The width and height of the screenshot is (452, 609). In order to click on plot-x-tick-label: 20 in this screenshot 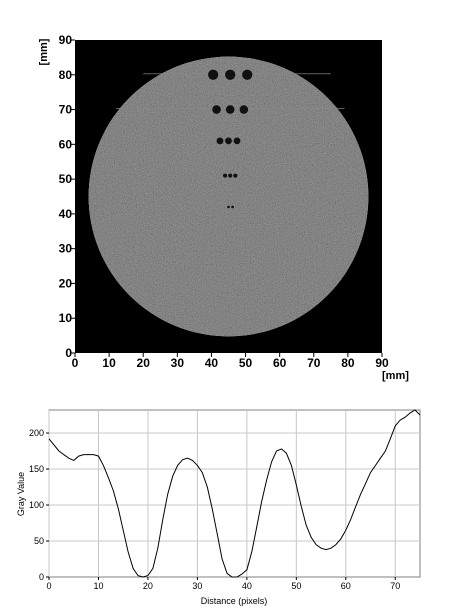, I will do `click(148, 586)`.